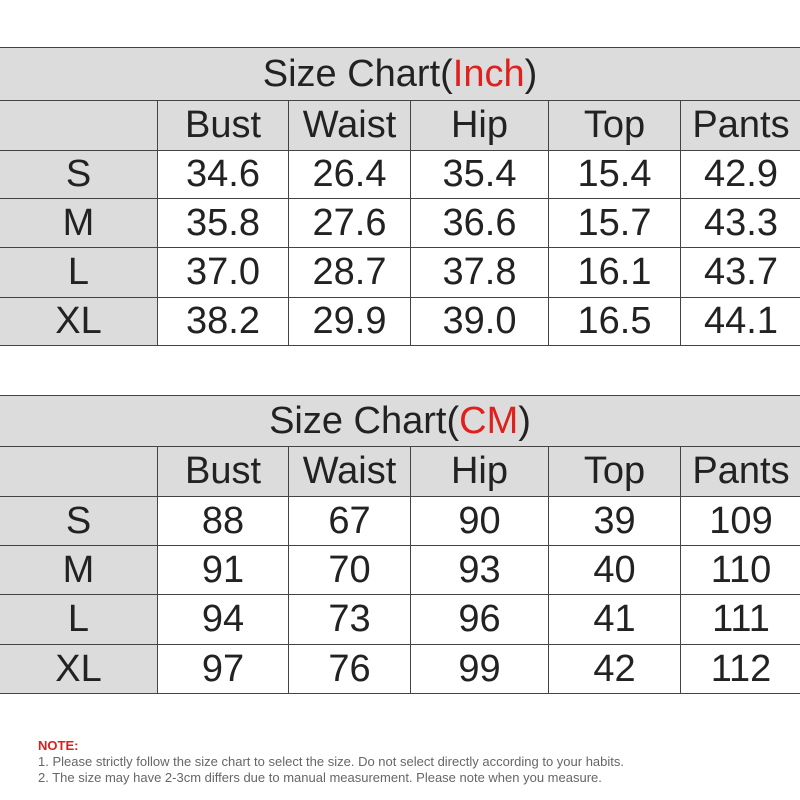 This screenshot has height=800, width=800. Describe the element at coordinates (479, 669) in the screenshot. I see `size-value: 99` at that location.